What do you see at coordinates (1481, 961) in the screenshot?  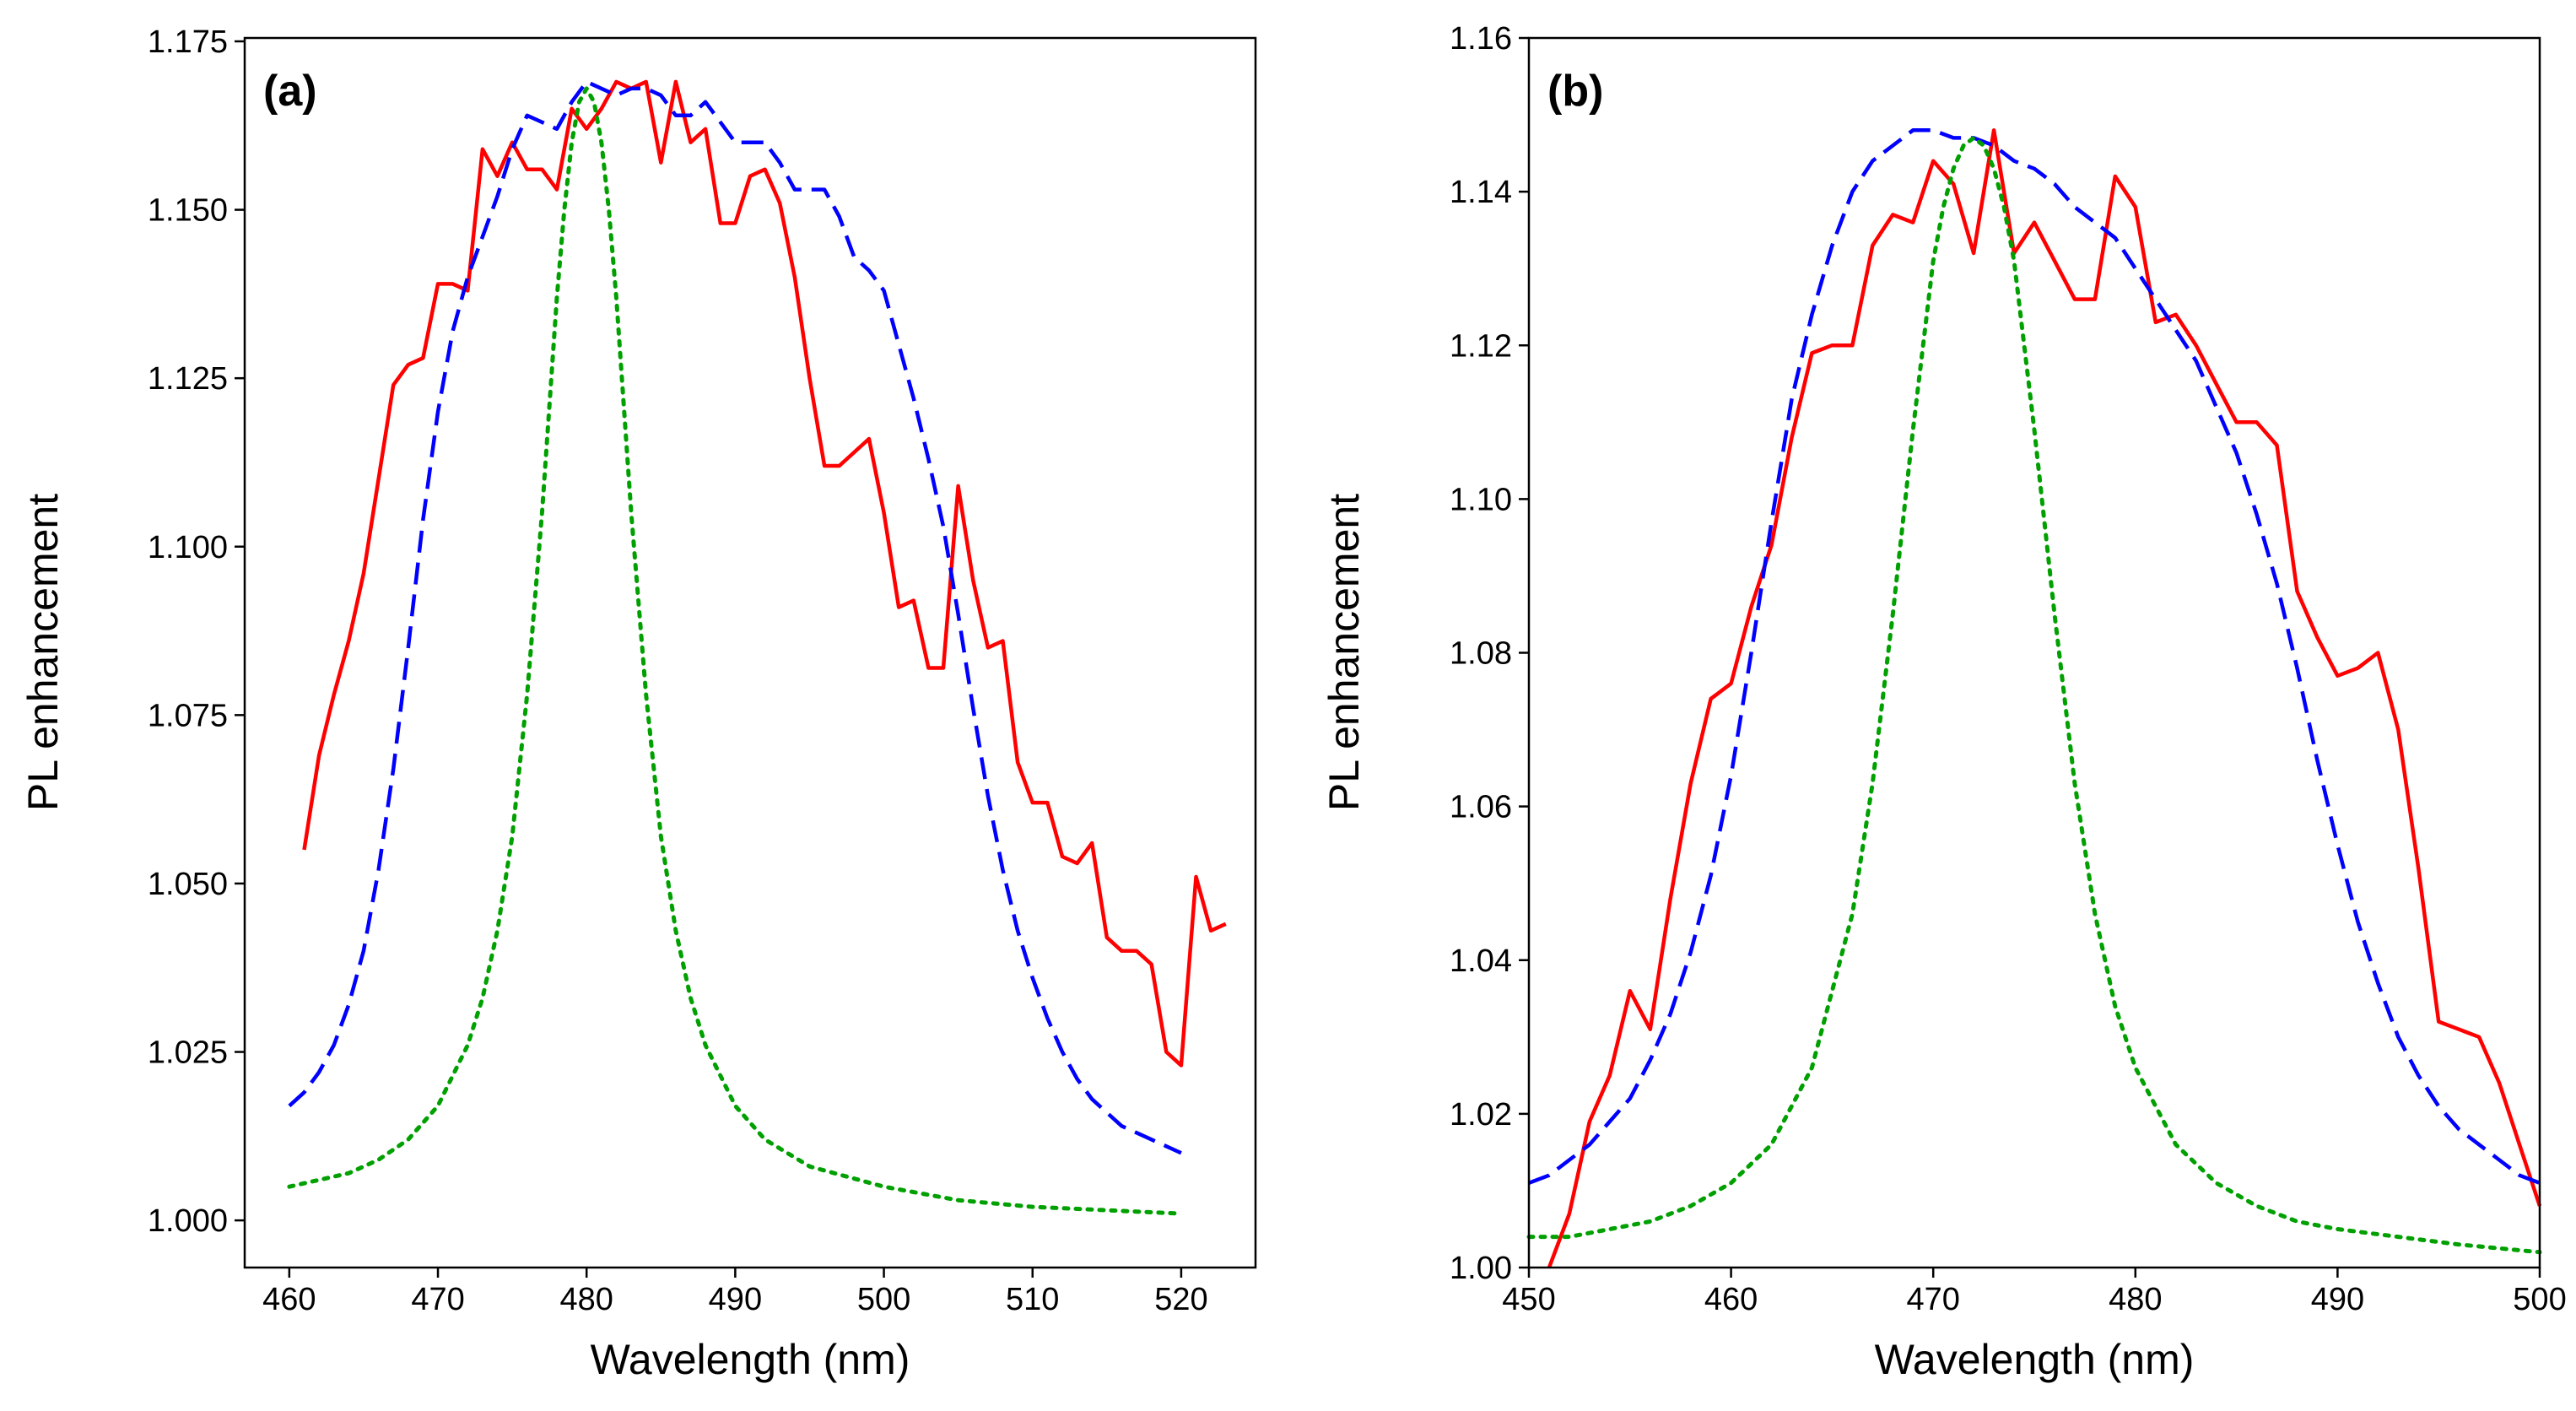 I see `y-tick-label: 1.04` at bounding box center [1481, 961].